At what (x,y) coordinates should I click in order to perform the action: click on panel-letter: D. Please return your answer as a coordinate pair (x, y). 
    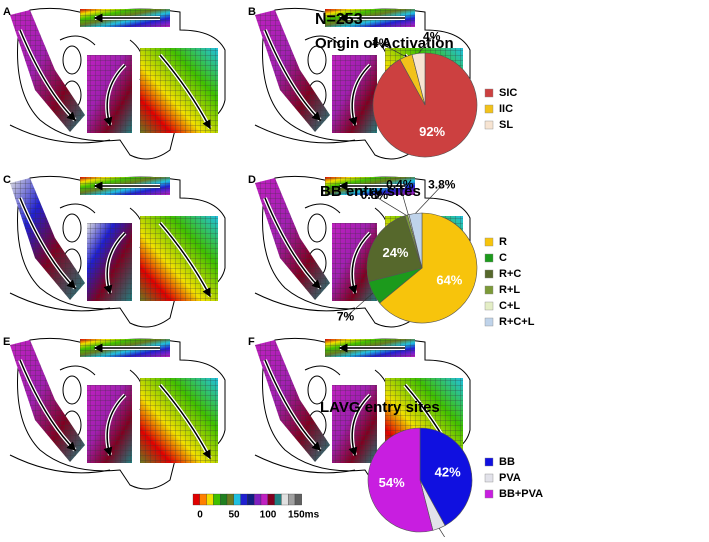
    Looking at the image, I should click on (252, 180).